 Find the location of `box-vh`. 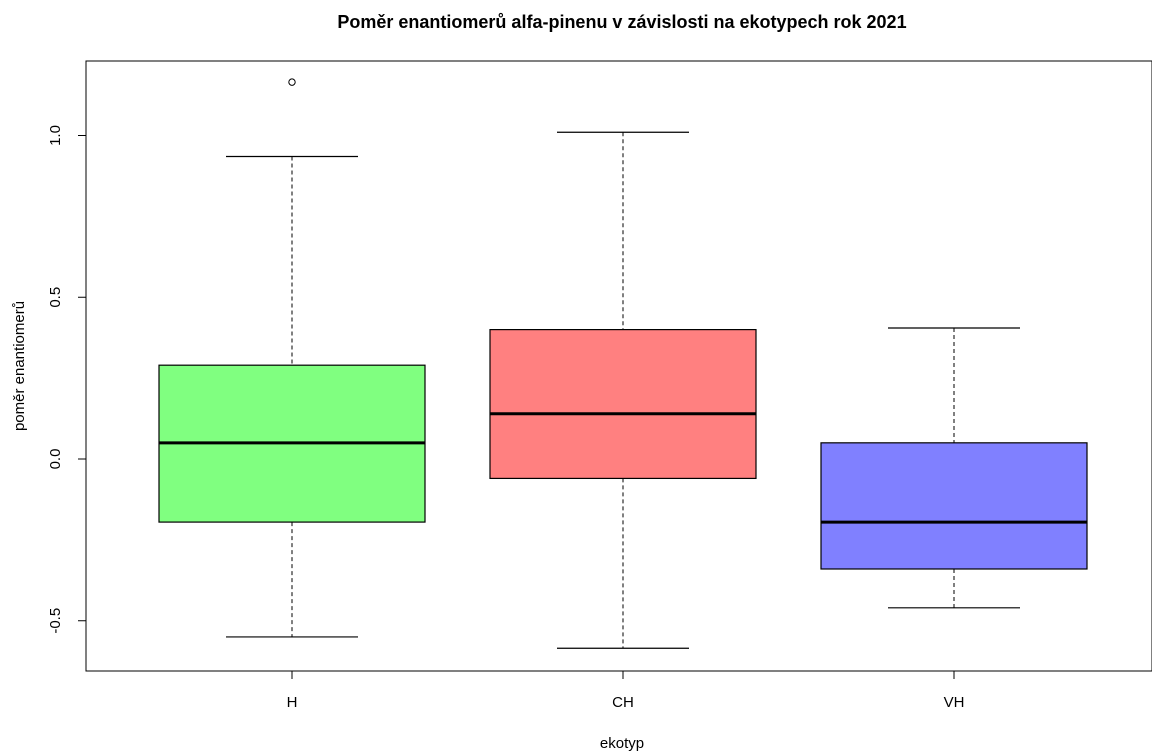

box-vh is located at coordinates (954, 468).